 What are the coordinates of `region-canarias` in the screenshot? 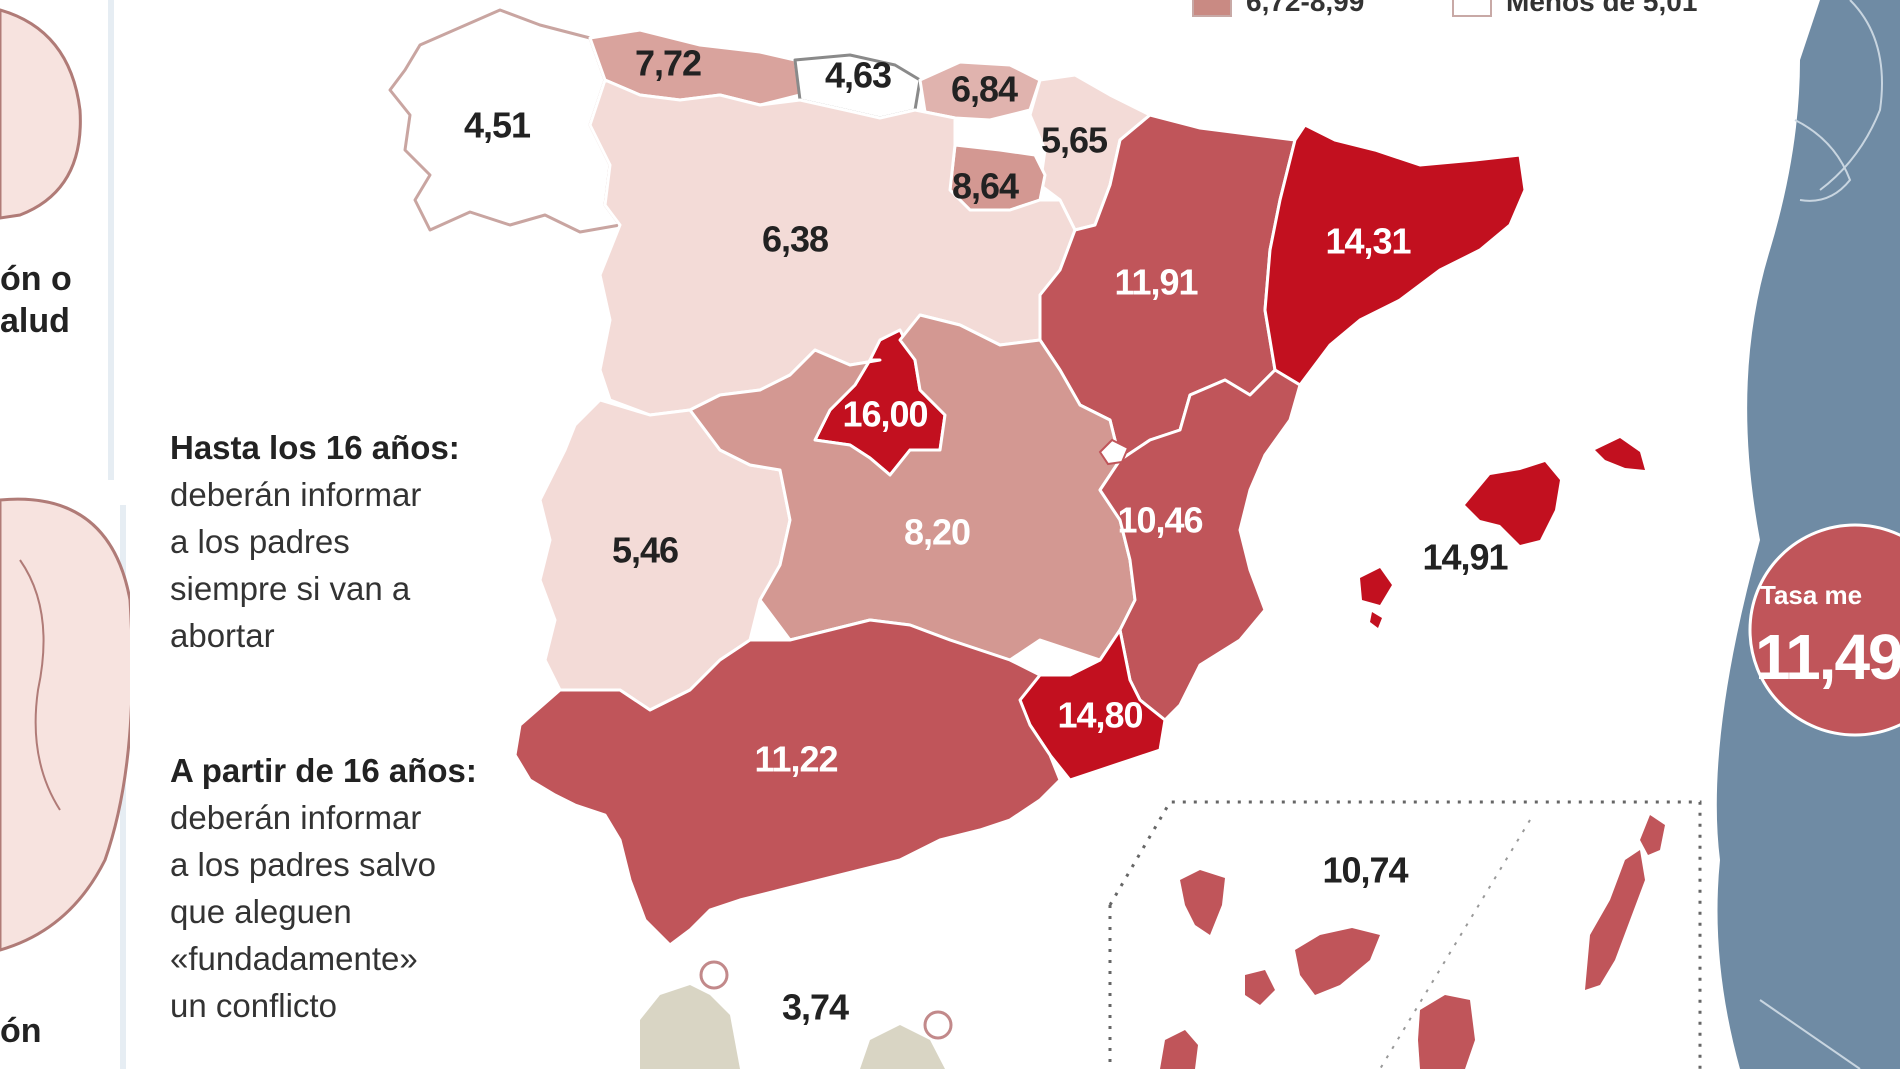 It's located at (1412, 942).